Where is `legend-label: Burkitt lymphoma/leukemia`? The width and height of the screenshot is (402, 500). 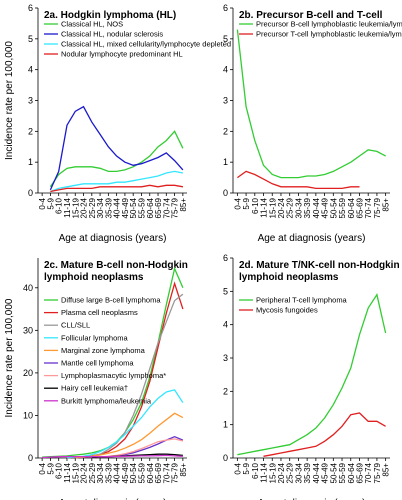 legend-label: Burkitt lymphoma/leukemia is located at coordinates (106, 400).